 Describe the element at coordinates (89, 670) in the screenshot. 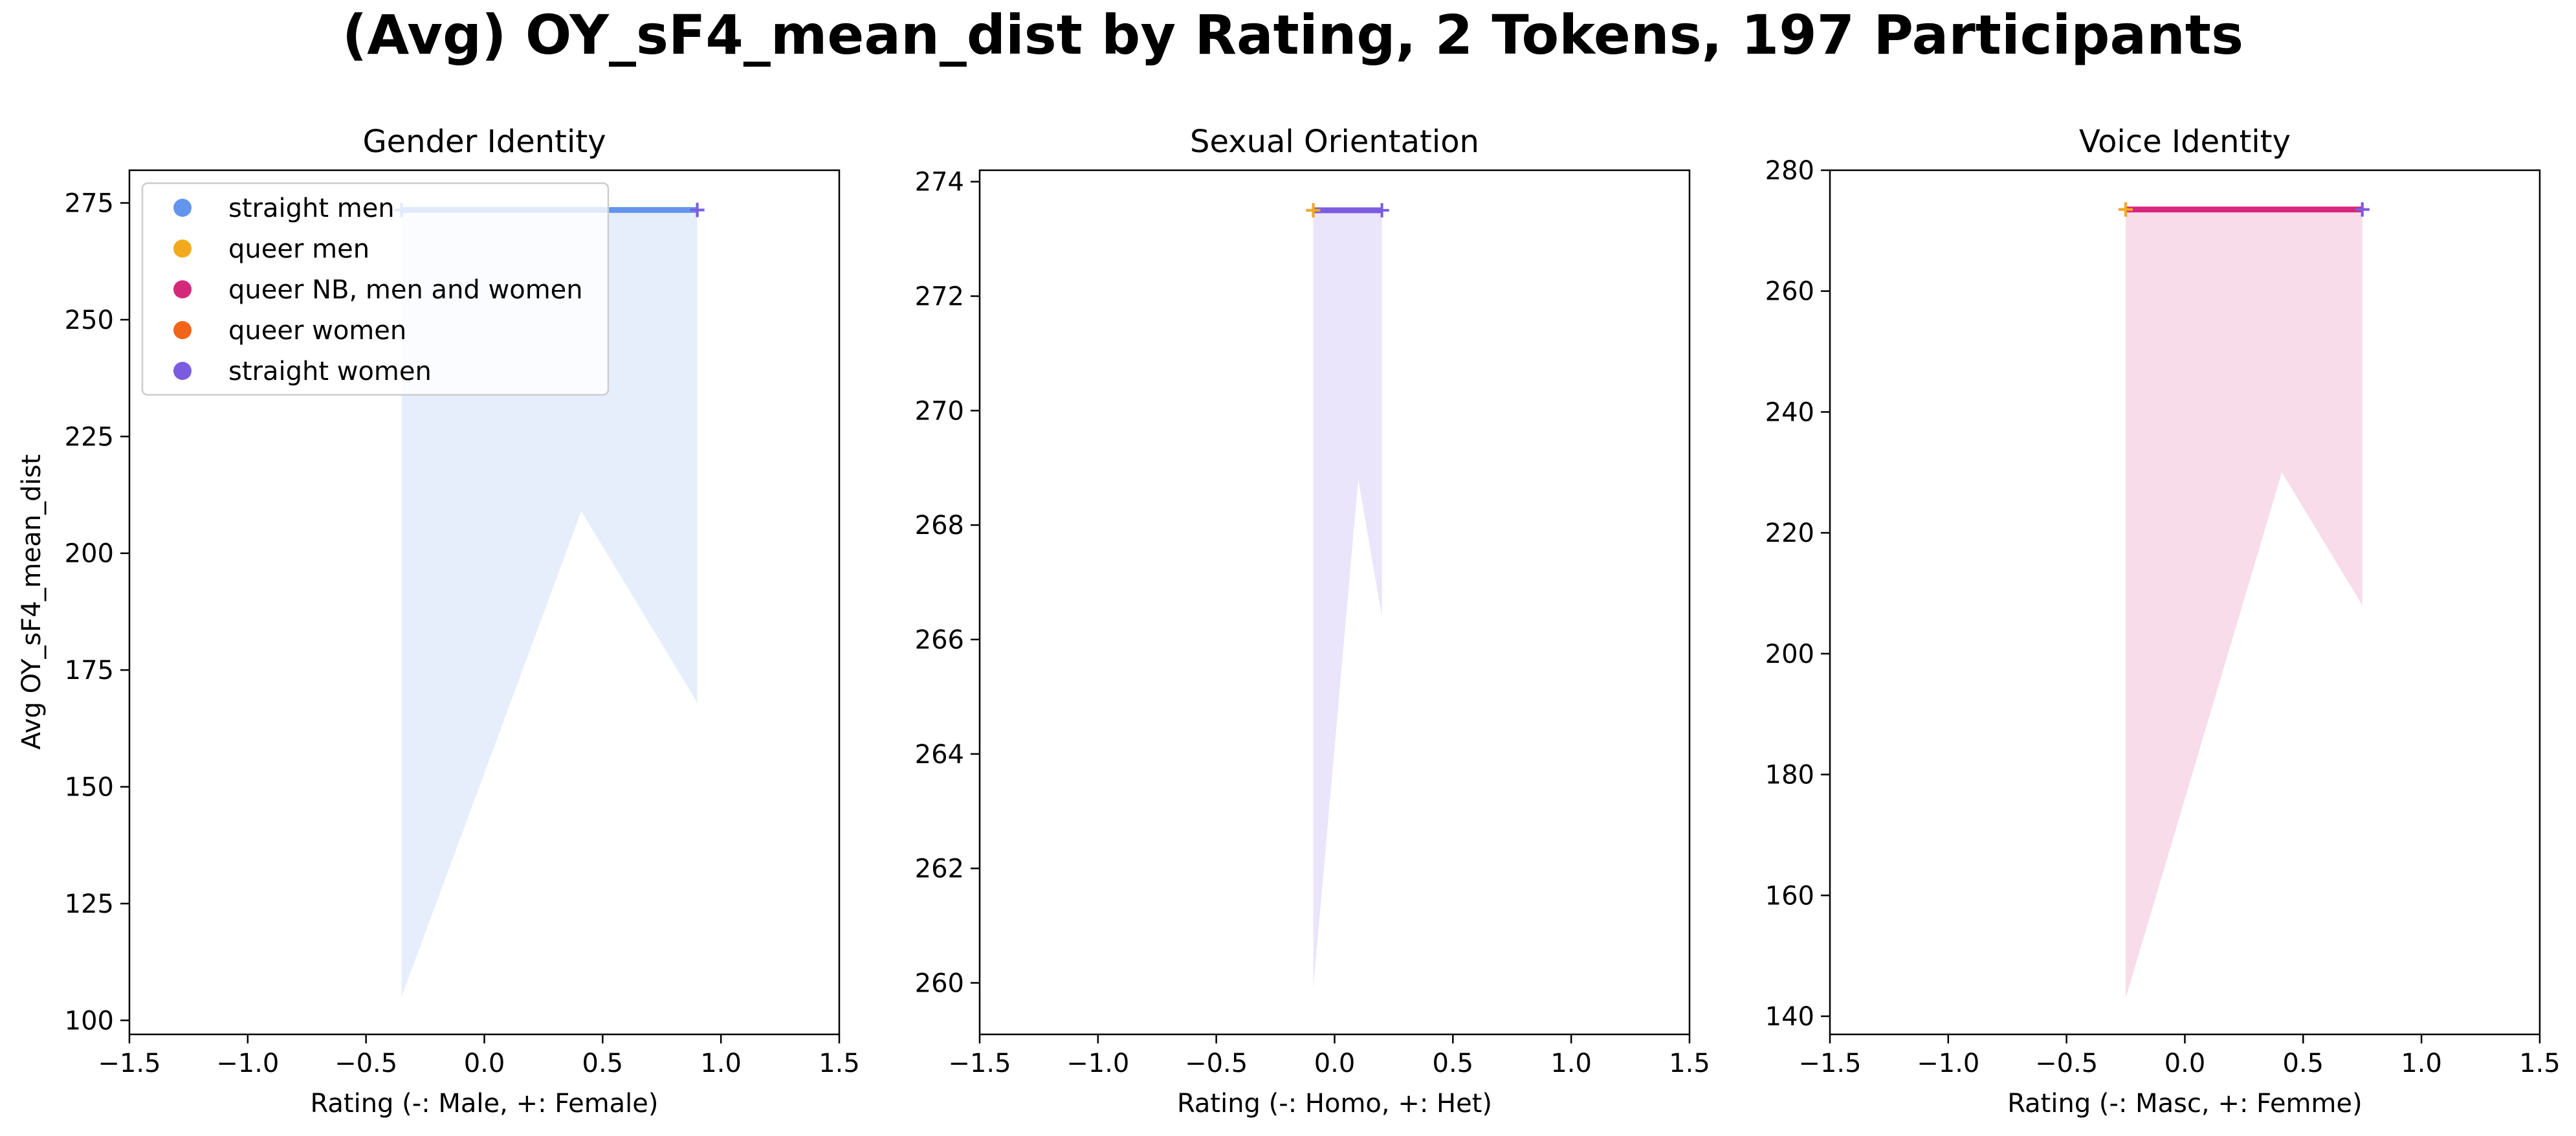

I see `y-tick-label: 175` at that location.